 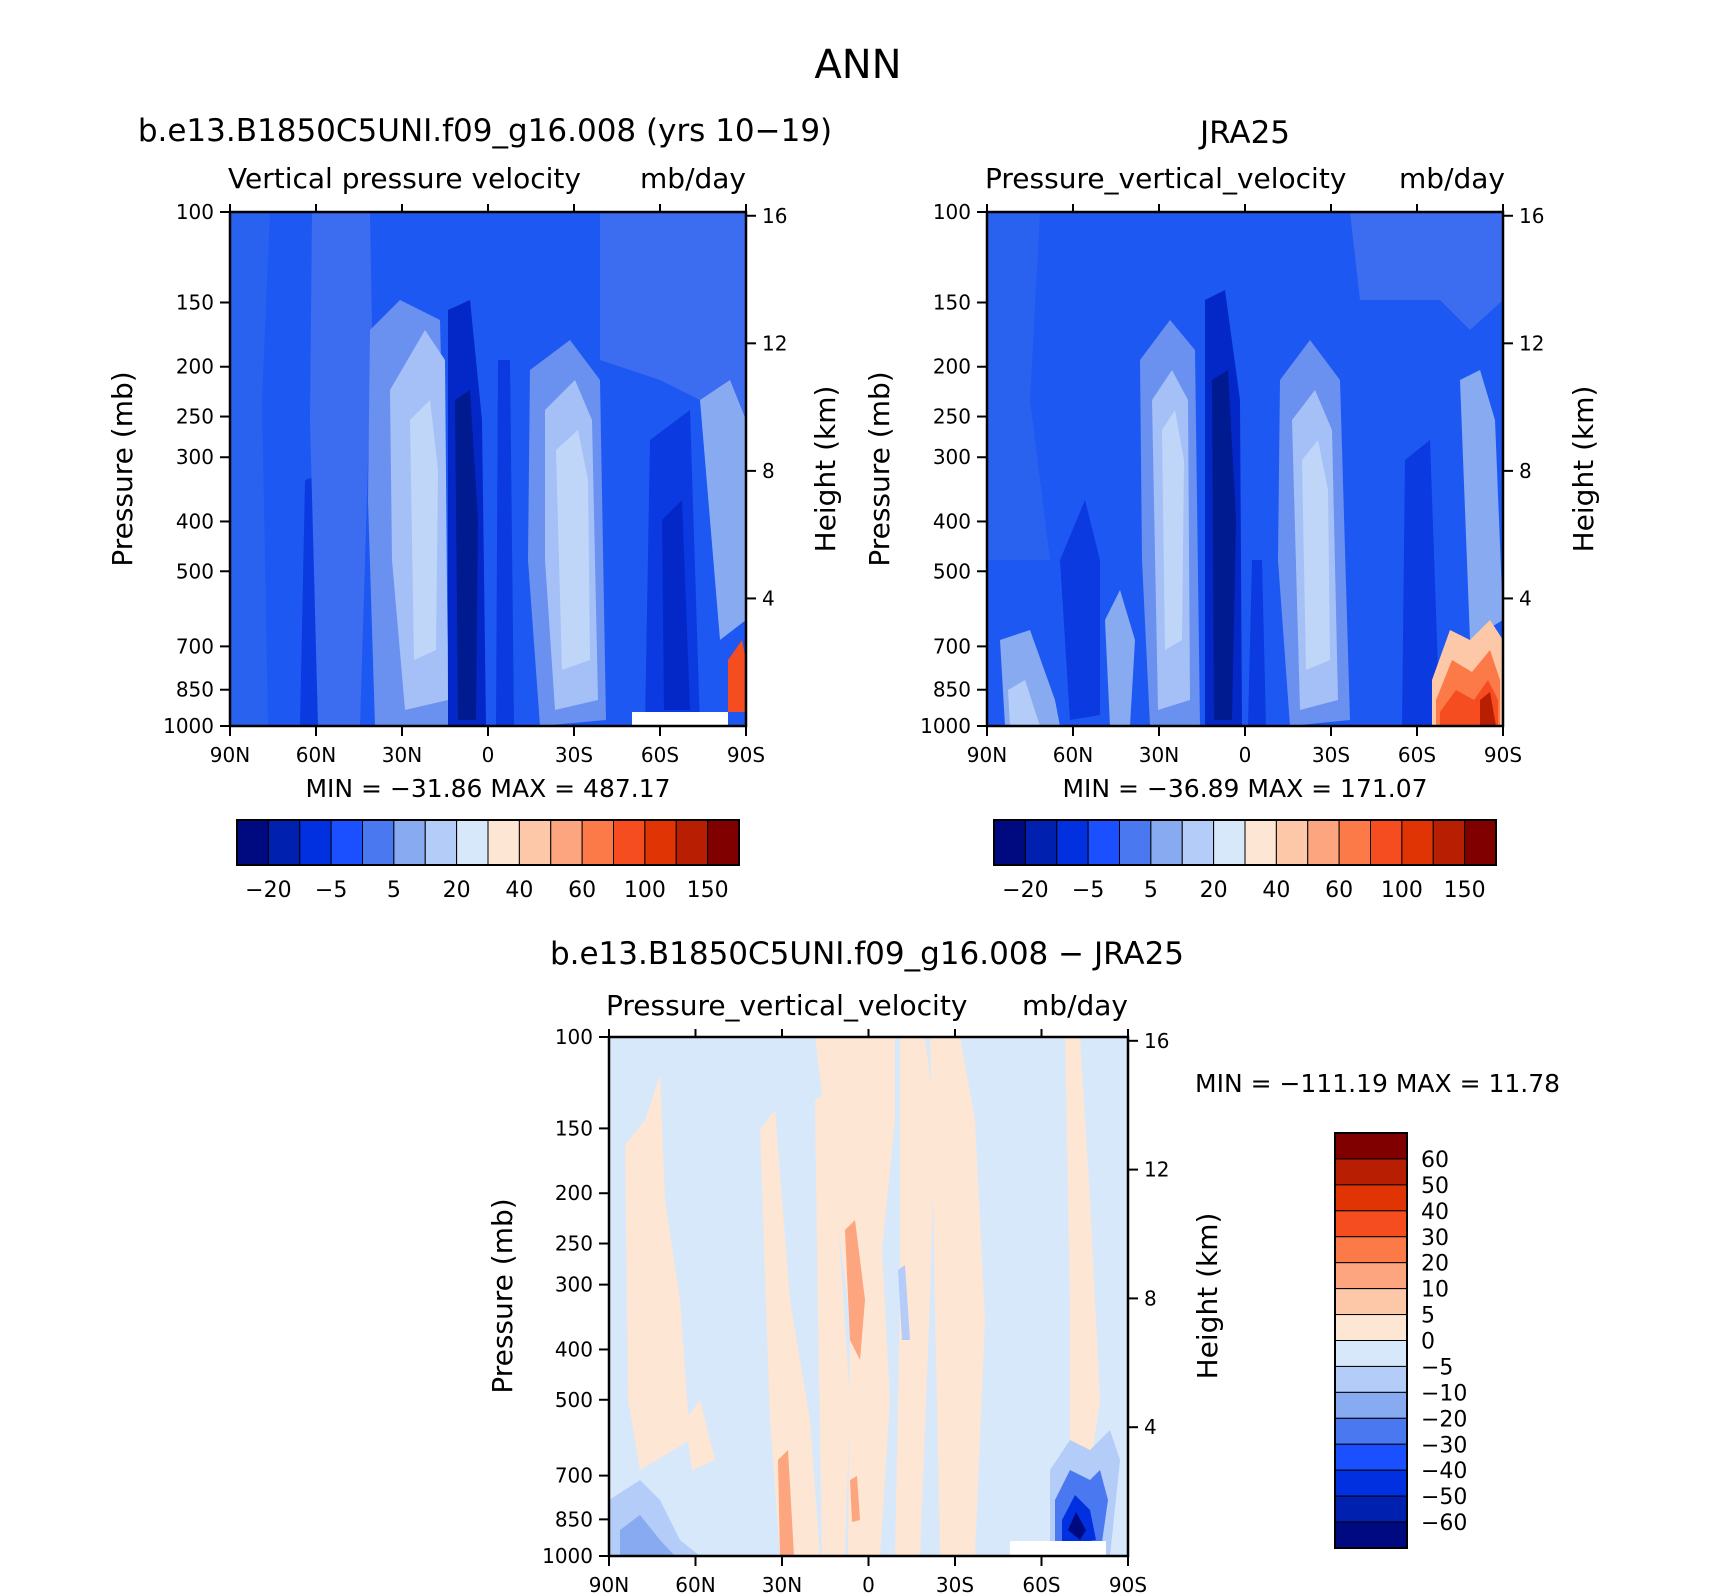 I want to click on panel-diff-colorbar-label: 40, so click(x=1435, y=1212).